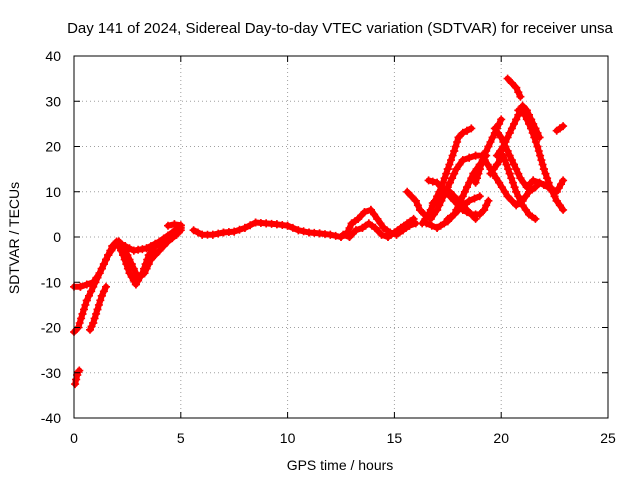 This screenshot has width=640, height=480. Describe the element at coordinates (340, 465) in the screenshot. I see `x-axis-title: GPS time / hours` at that location.